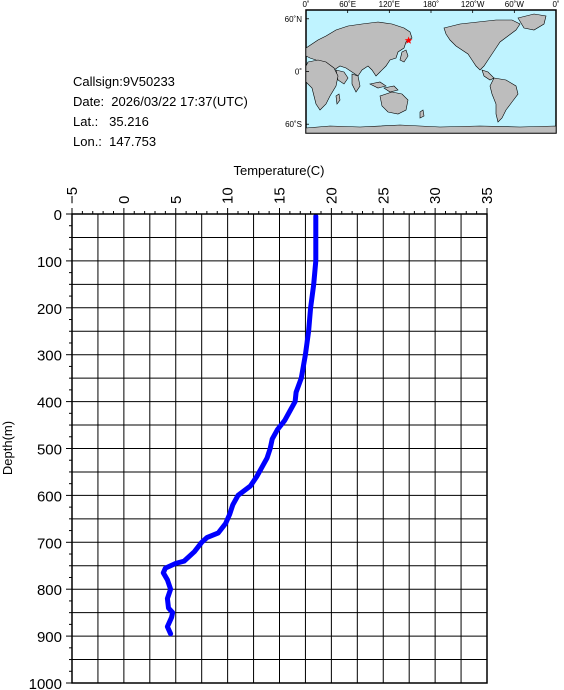  I want to click on map-lon-label: 60˚W, so click(515, 4).